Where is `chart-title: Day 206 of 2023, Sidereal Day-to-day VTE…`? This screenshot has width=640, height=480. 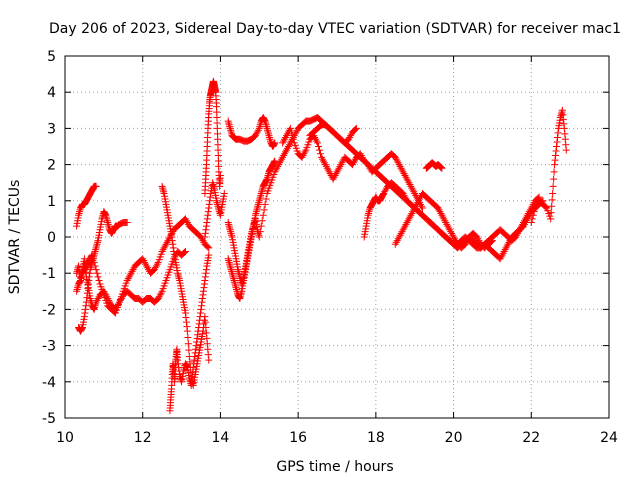
chart-title: Day 206 of 2023, Sidereal Day-to-day VTE… is located at coordinates (335, 29).